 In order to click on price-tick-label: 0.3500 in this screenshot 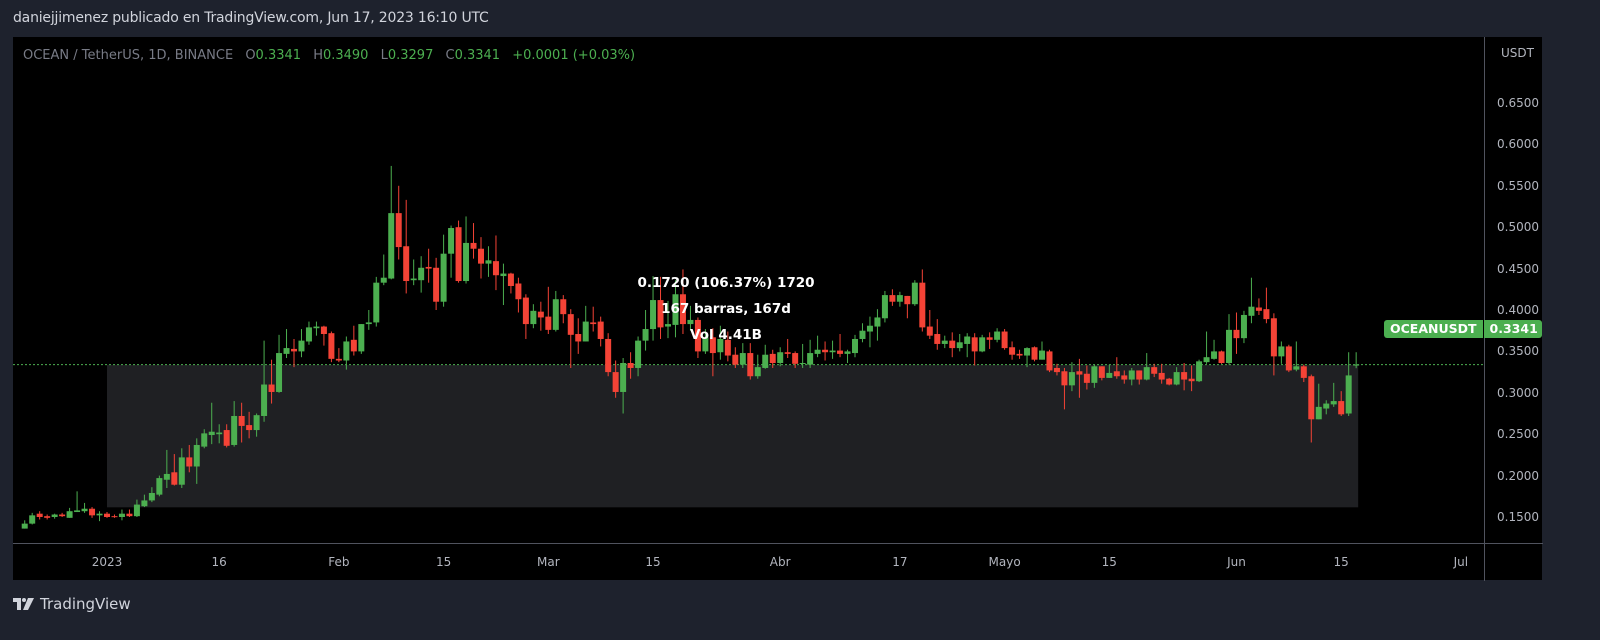, I will do `click(1518, 351)`.